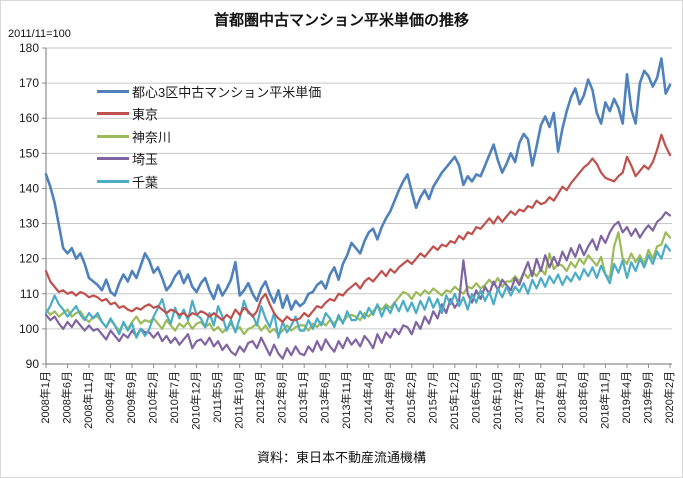  Describe the element at coordinates (153, 397) in the screenshot. I see `x-tick-label: 2010年2月` at that location.